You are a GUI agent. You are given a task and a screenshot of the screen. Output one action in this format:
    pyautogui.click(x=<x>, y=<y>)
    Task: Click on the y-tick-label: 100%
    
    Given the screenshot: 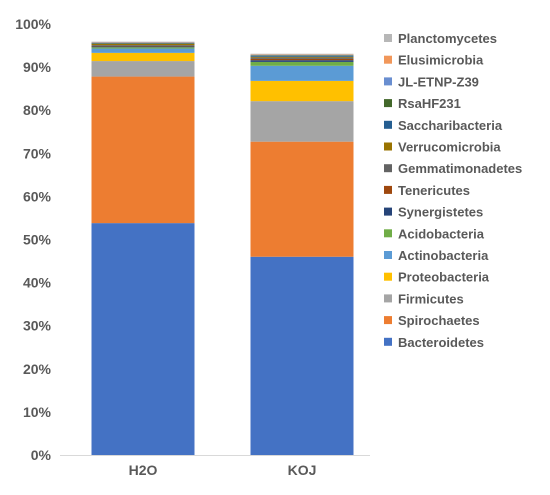 What is the action you would take?
    pyautogui.click(x=33, y=24)
    